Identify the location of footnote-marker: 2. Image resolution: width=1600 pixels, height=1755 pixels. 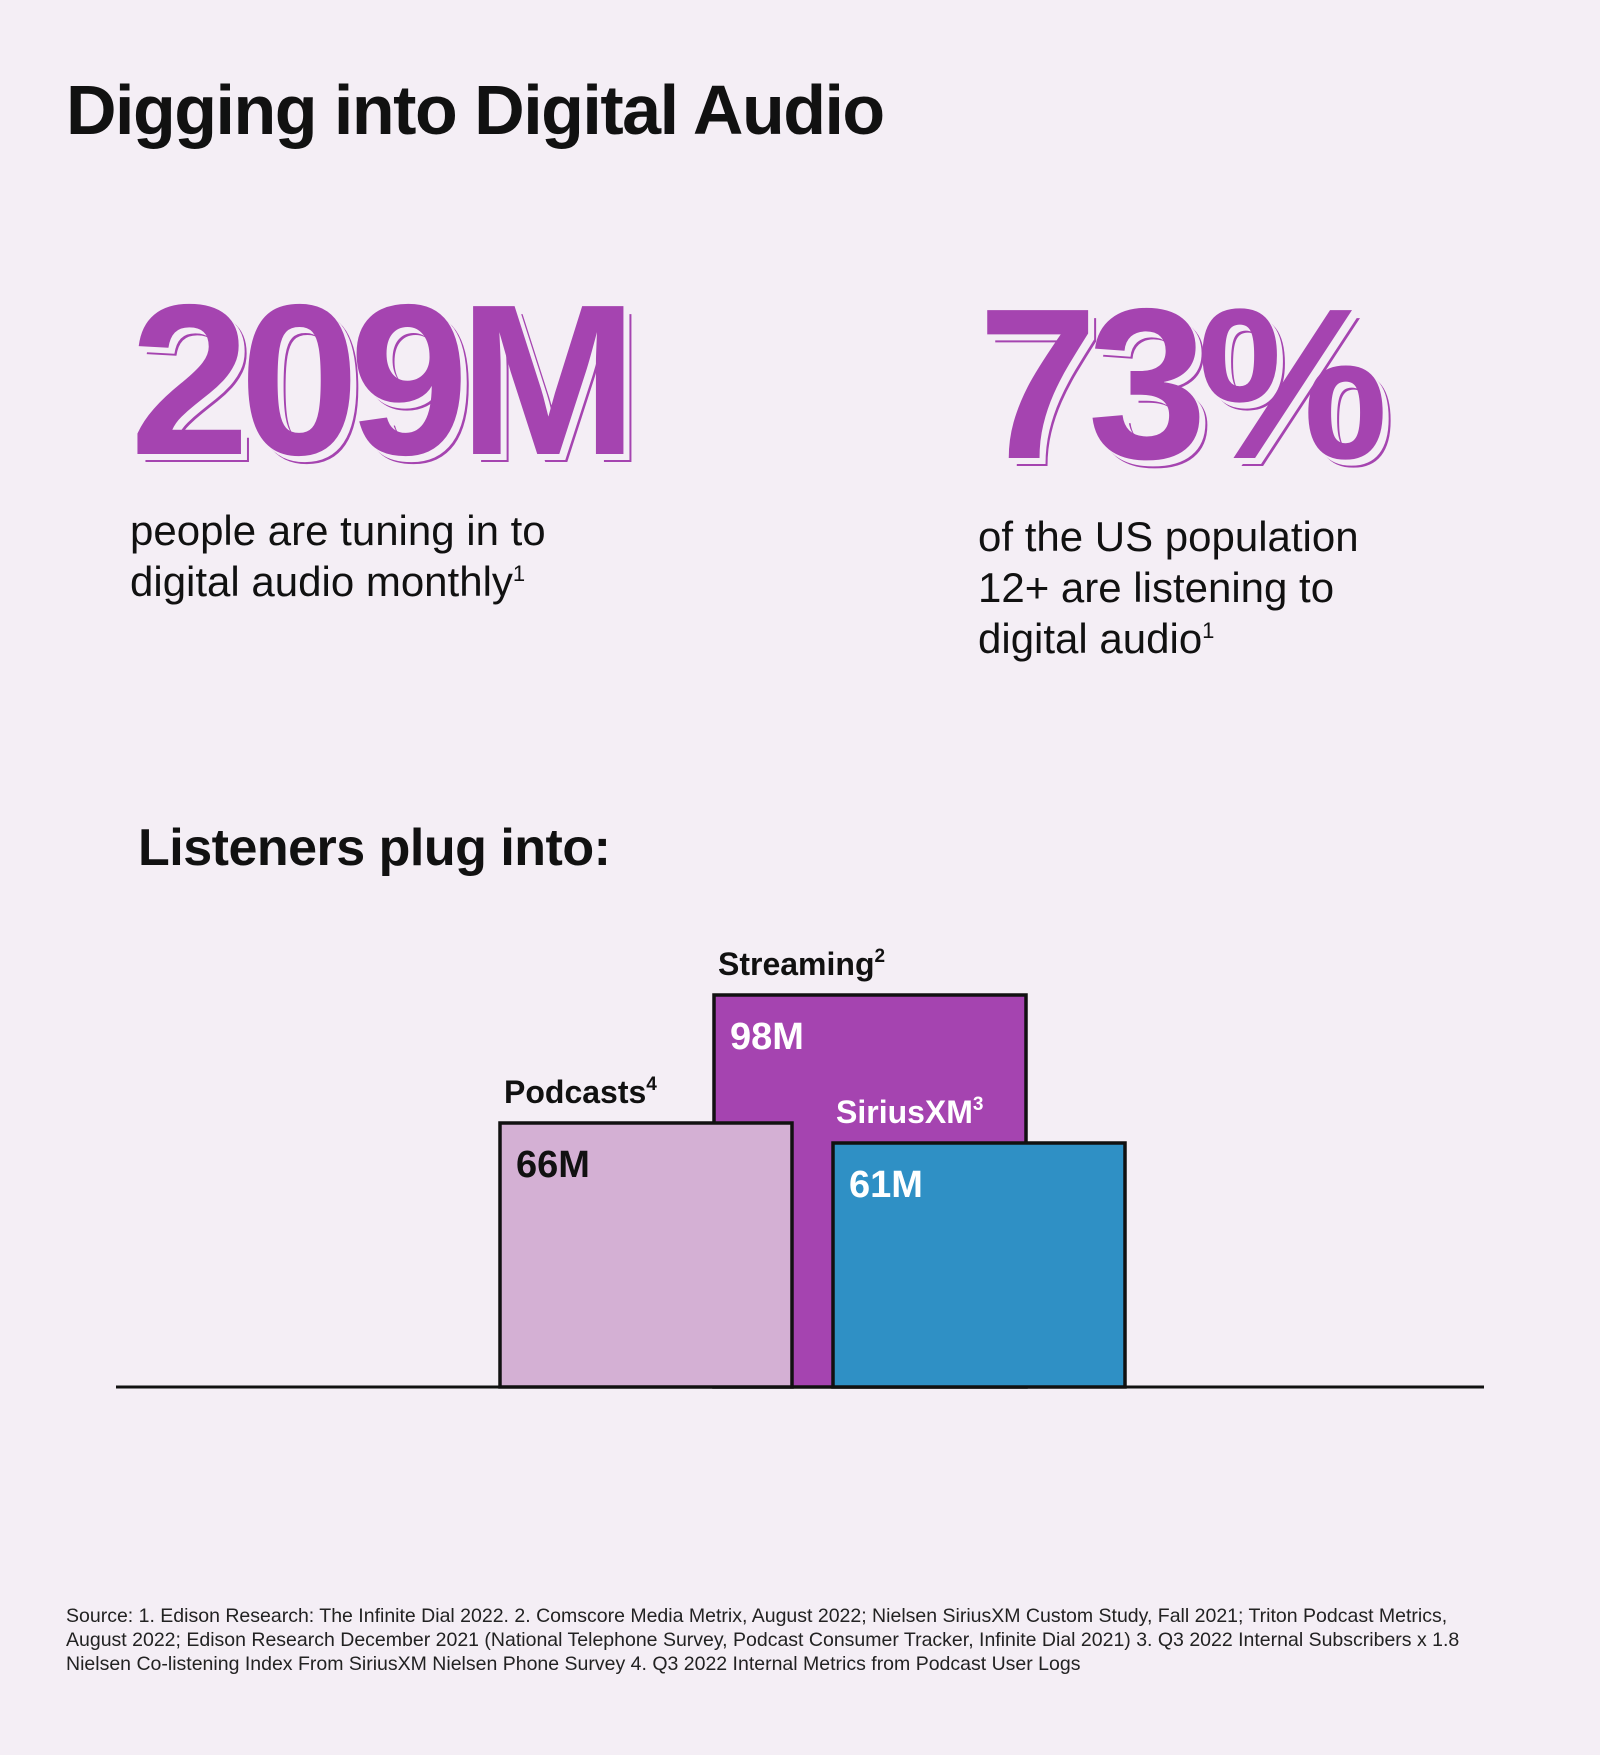
(879, 956).